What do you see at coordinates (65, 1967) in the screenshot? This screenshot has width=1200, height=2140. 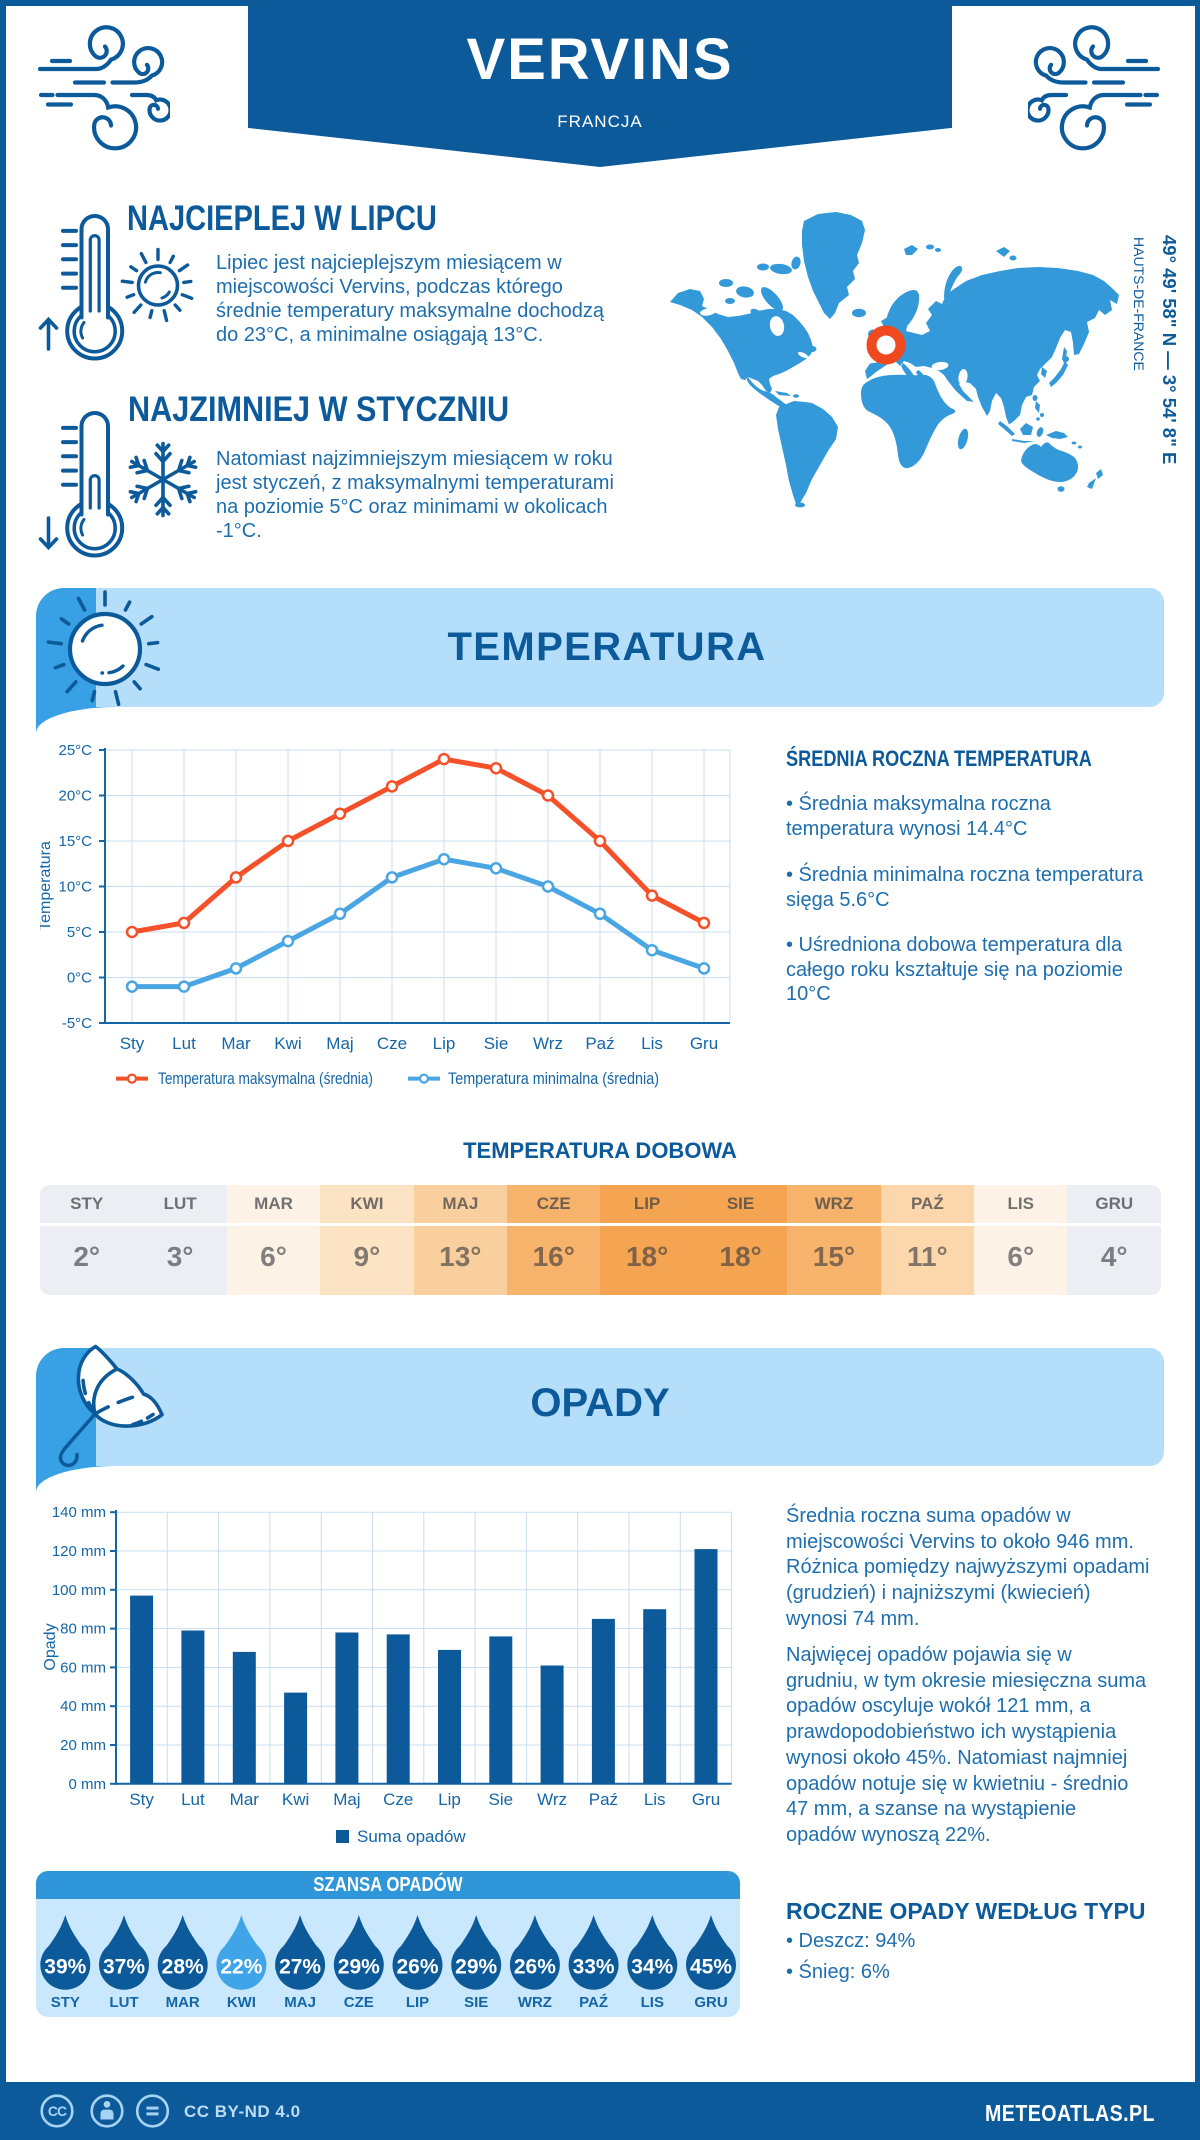 I see `svg-text: 39%` at bounding box center [65, 1967].